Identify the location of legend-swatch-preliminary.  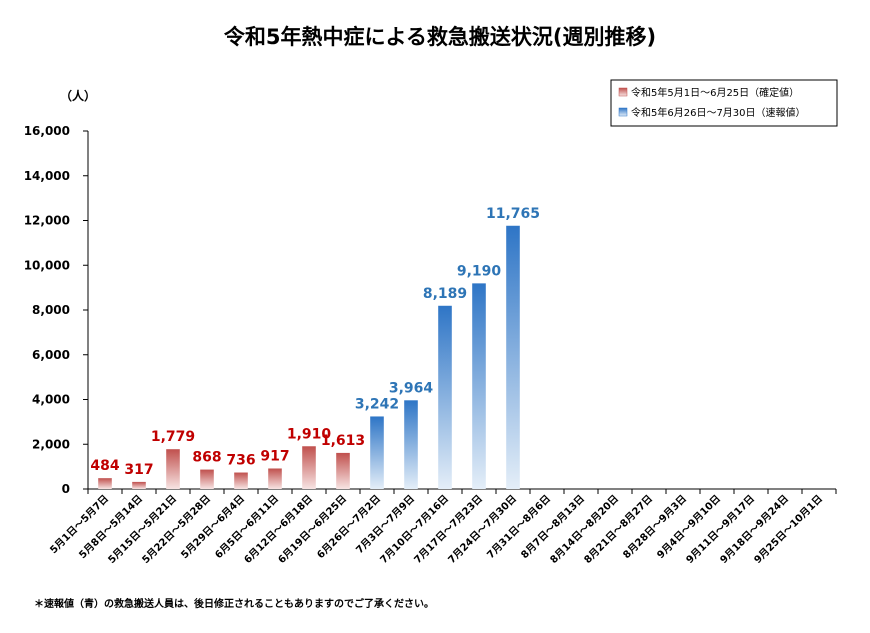
(623, 112).